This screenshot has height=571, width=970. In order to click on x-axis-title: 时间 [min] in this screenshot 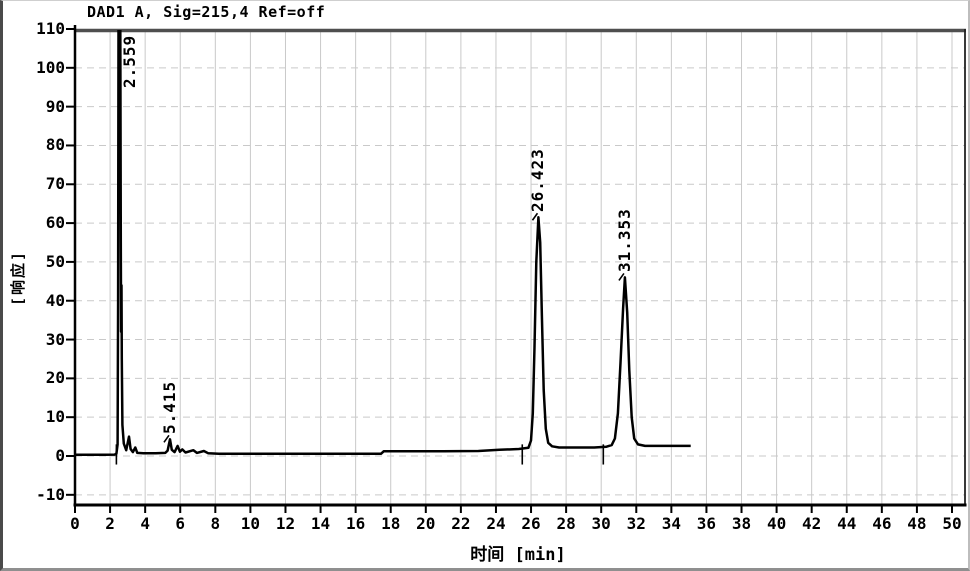, I will do `click(518, 555)`.